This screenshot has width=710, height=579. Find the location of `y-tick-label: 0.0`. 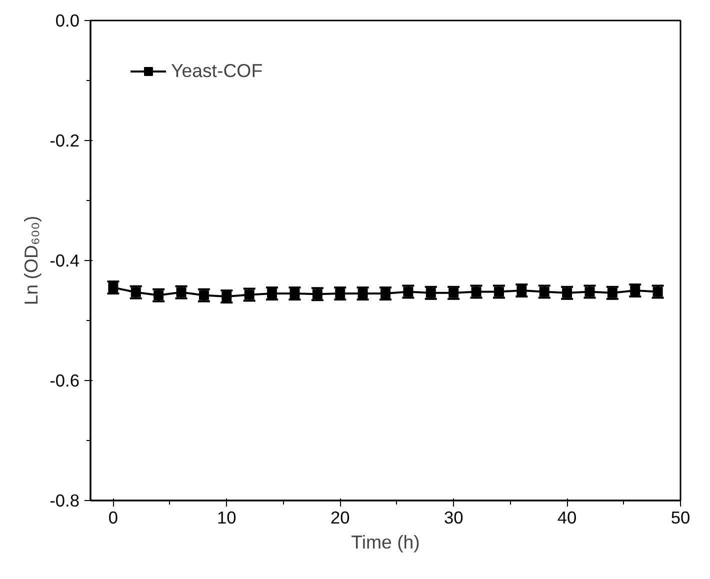

y-tick-label: 0.0 is located at coordinates (67, 20).